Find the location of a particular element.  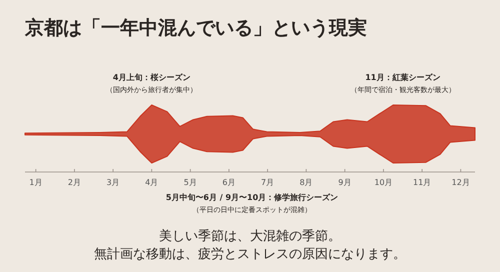

text: 11月：紅葉シーズン is located at coordinates (402, 77).